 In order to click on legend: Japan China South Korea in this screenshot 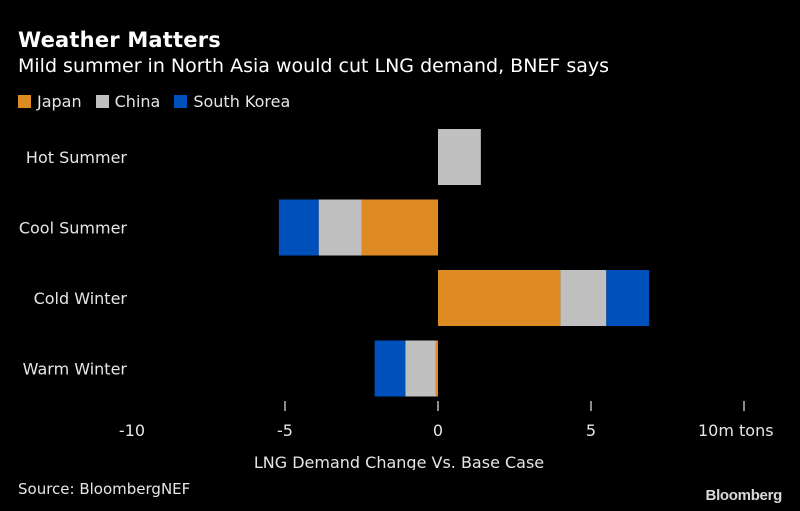, I will do `click(161, 101)`.